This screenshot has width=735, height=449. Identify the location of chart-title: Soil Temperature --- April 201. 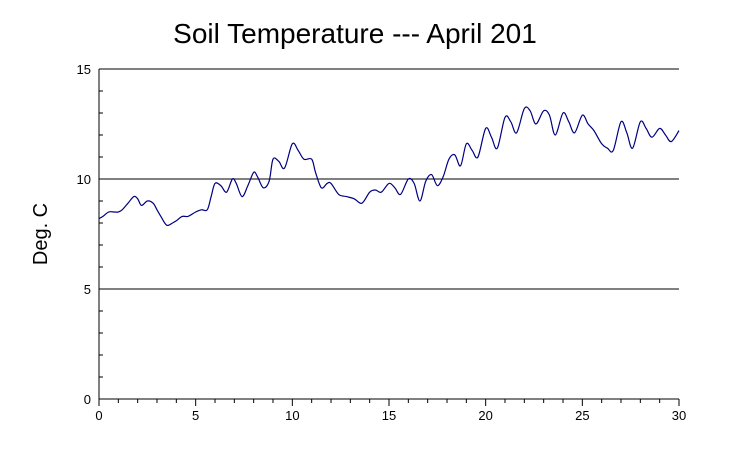
(355, 33).